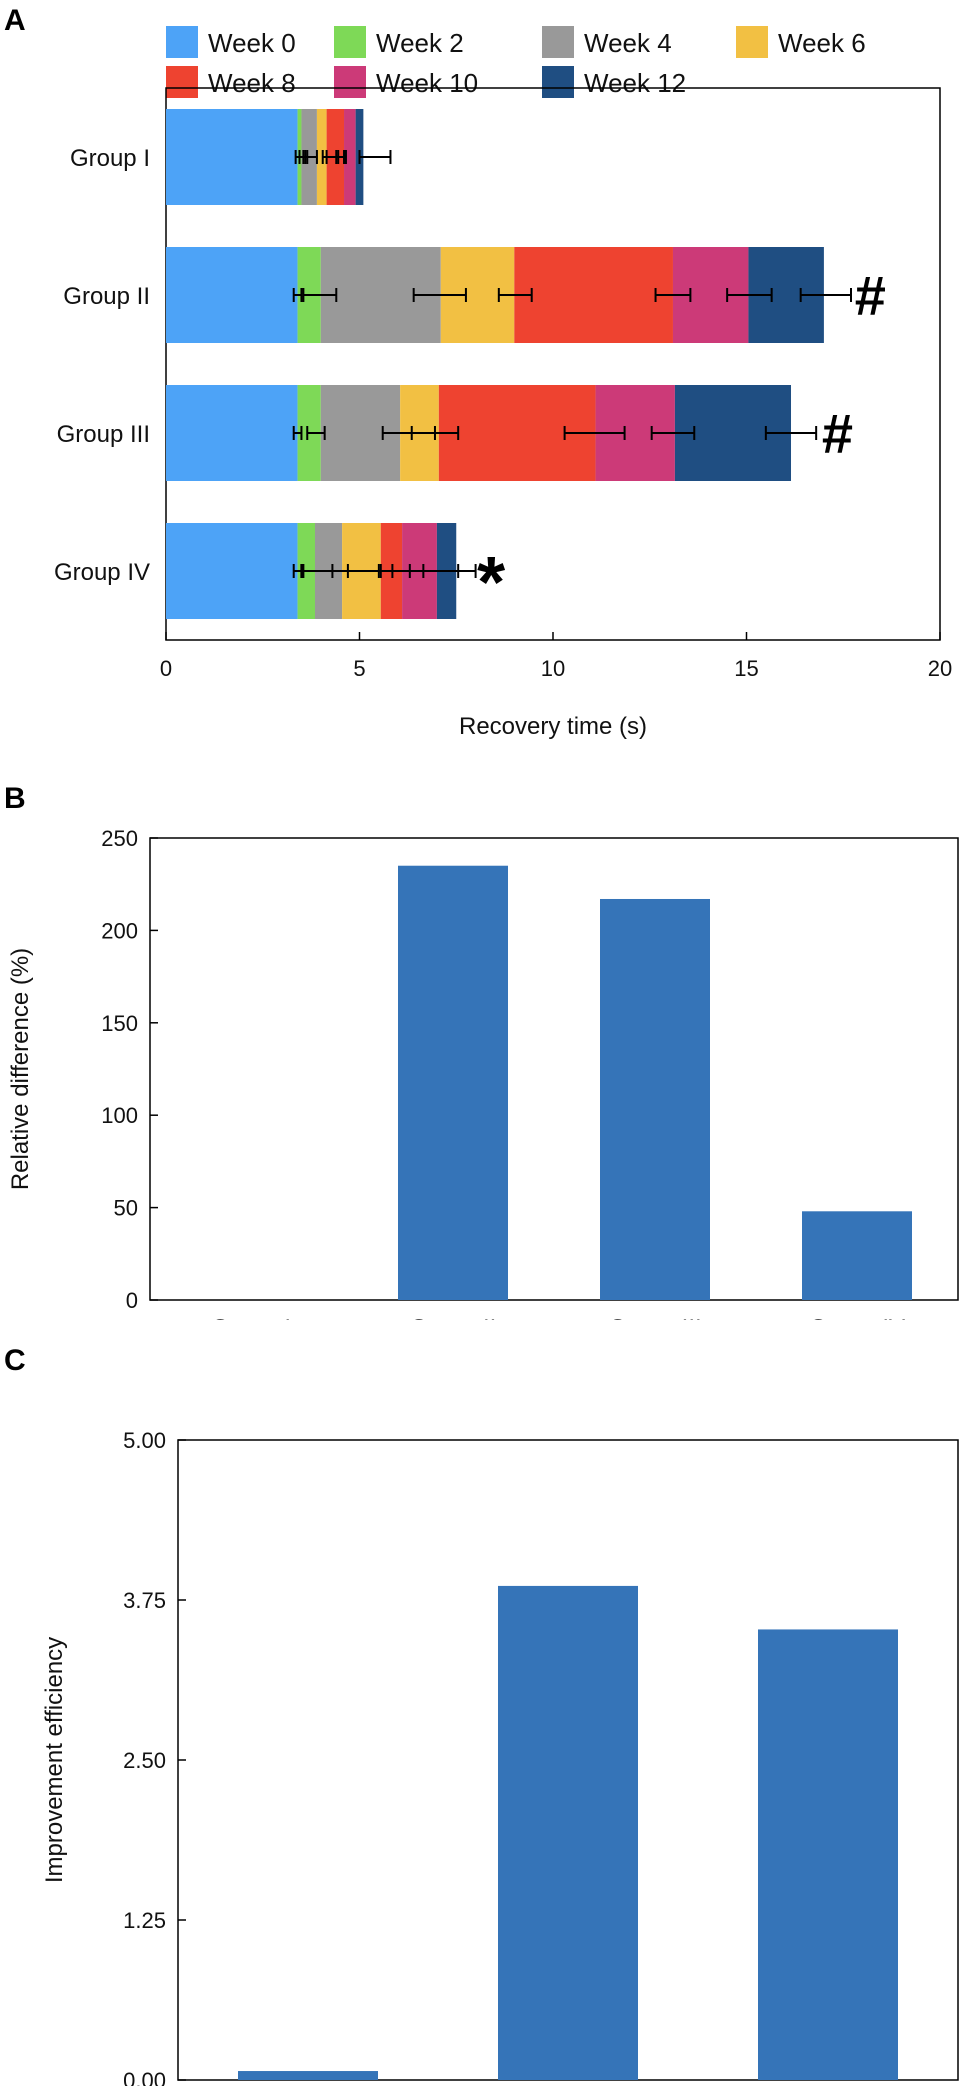  What do you see at coordinates (119, 930) in the screenshot?
I see `y-tick-label: 200` at bounding box center [119, 930].